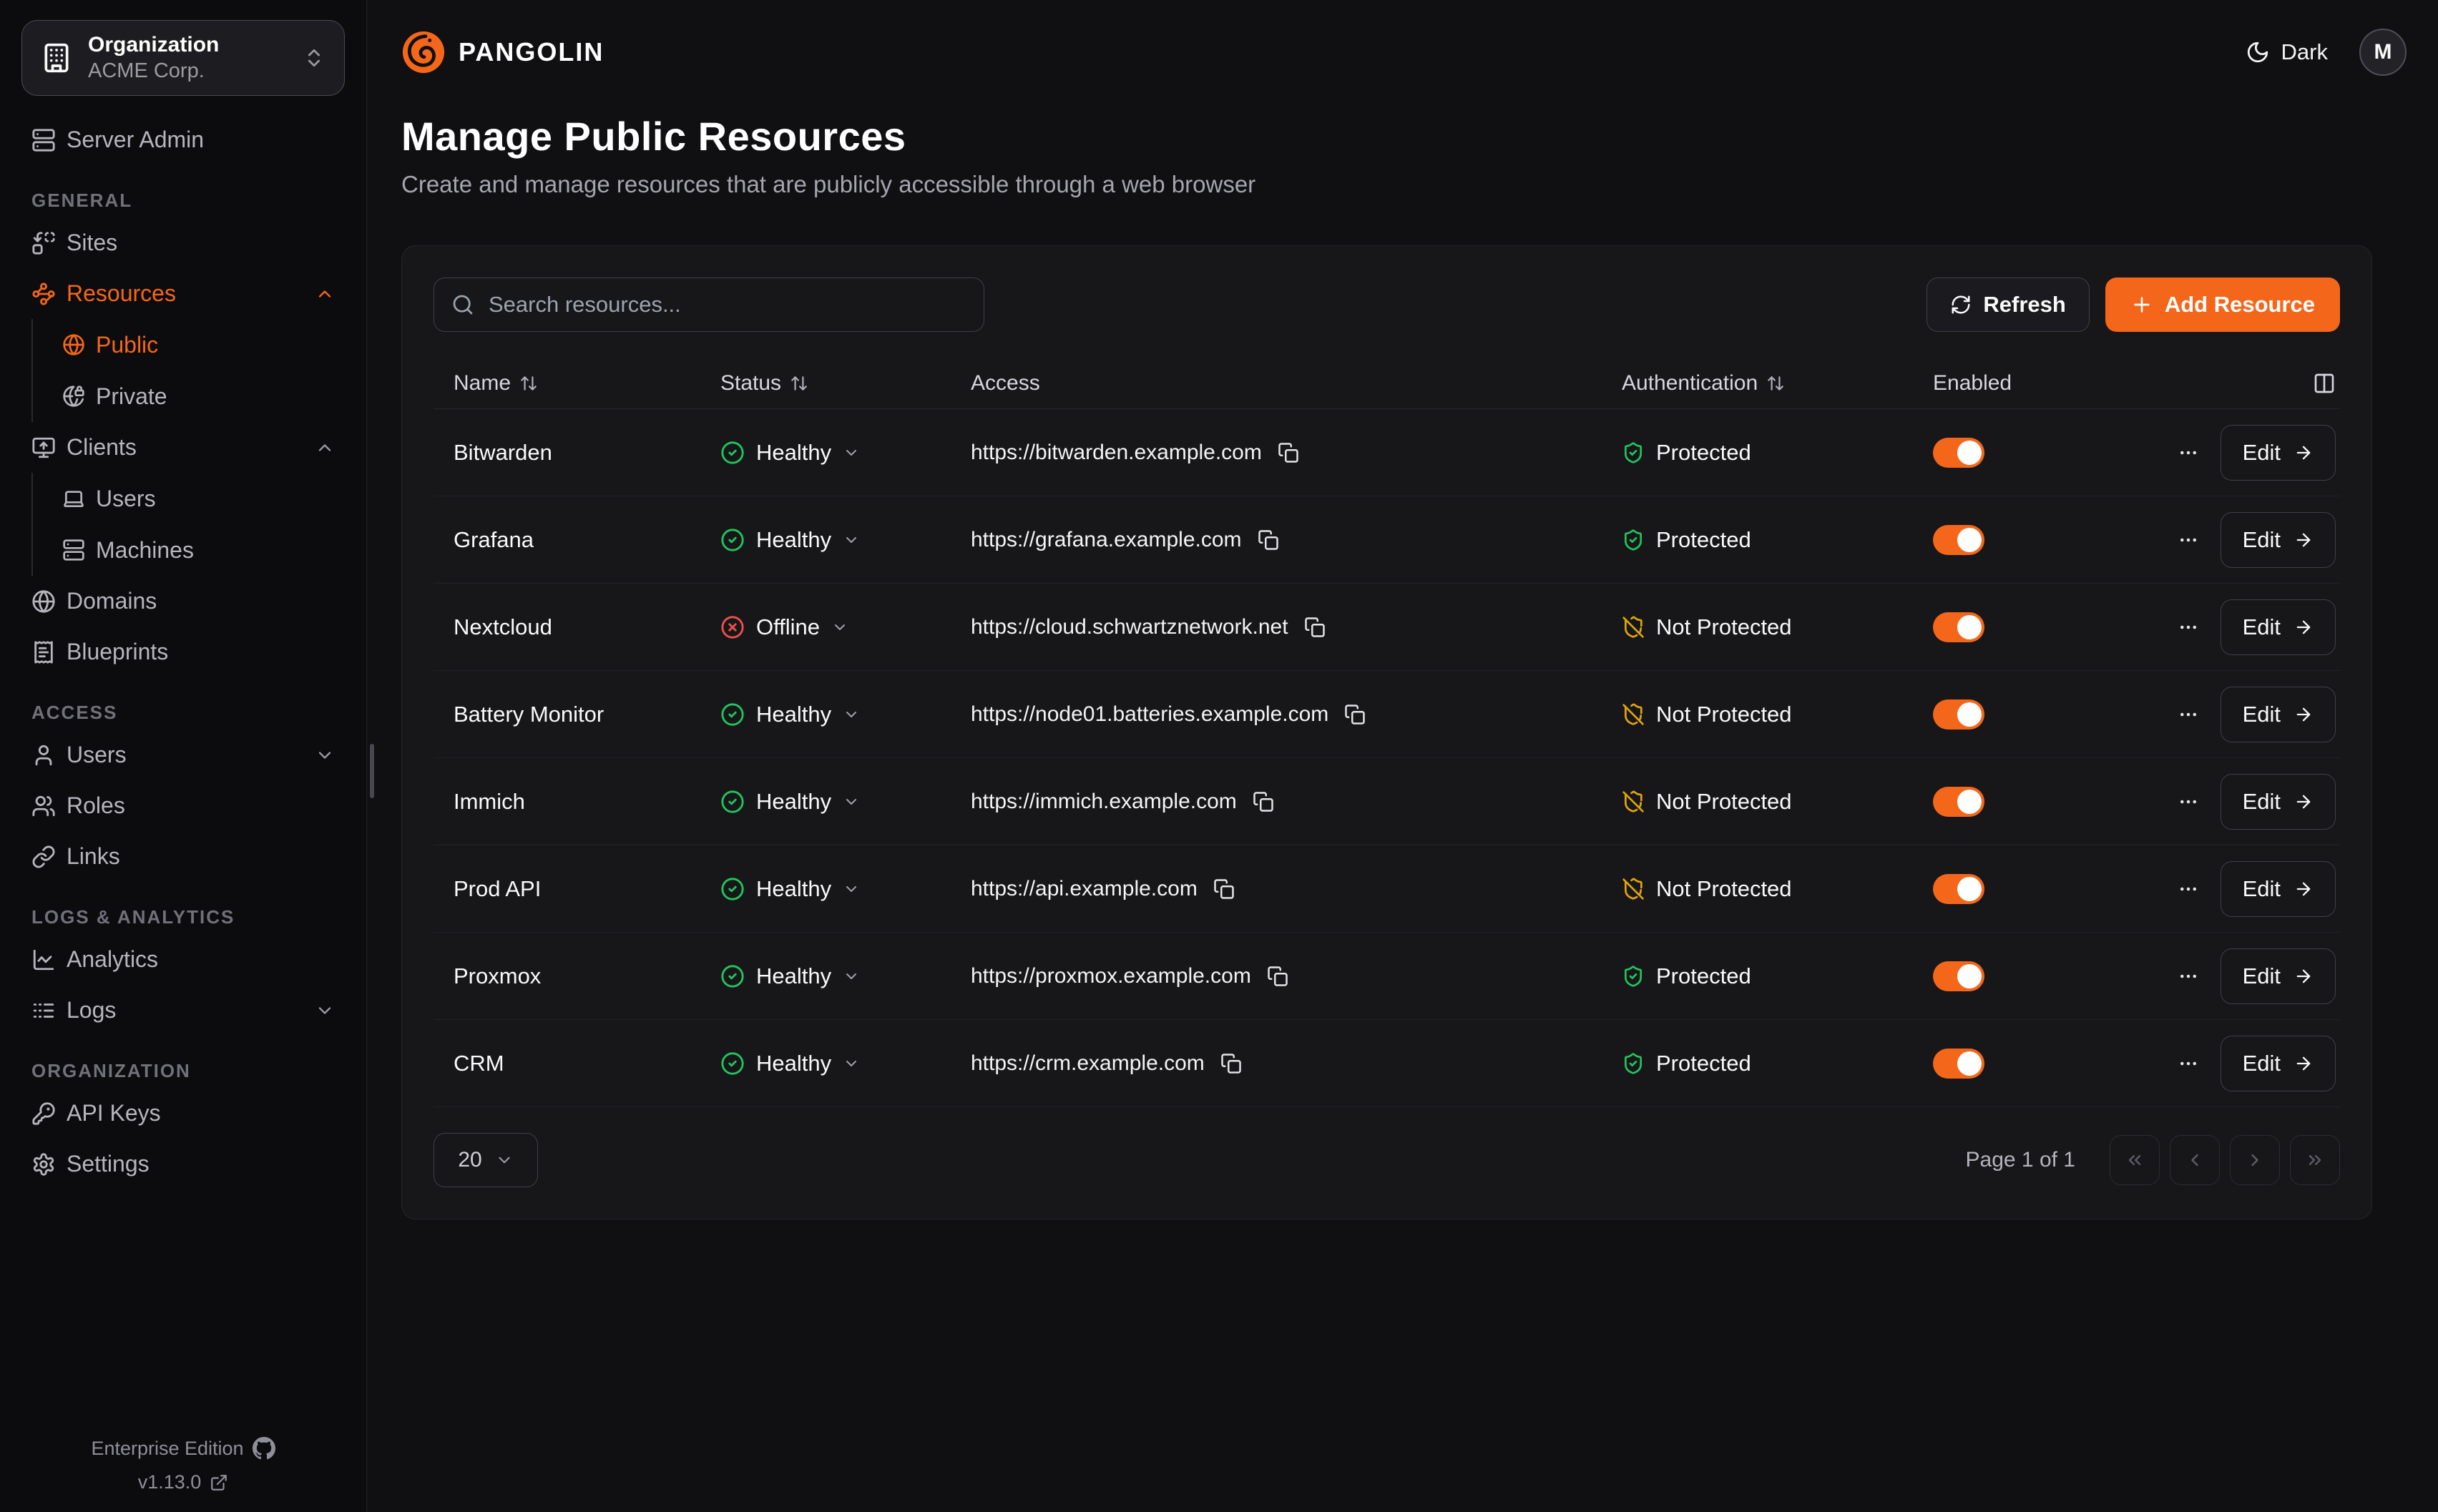  I want to click on add-resource-button: Add Resource, so click(2222, 305).